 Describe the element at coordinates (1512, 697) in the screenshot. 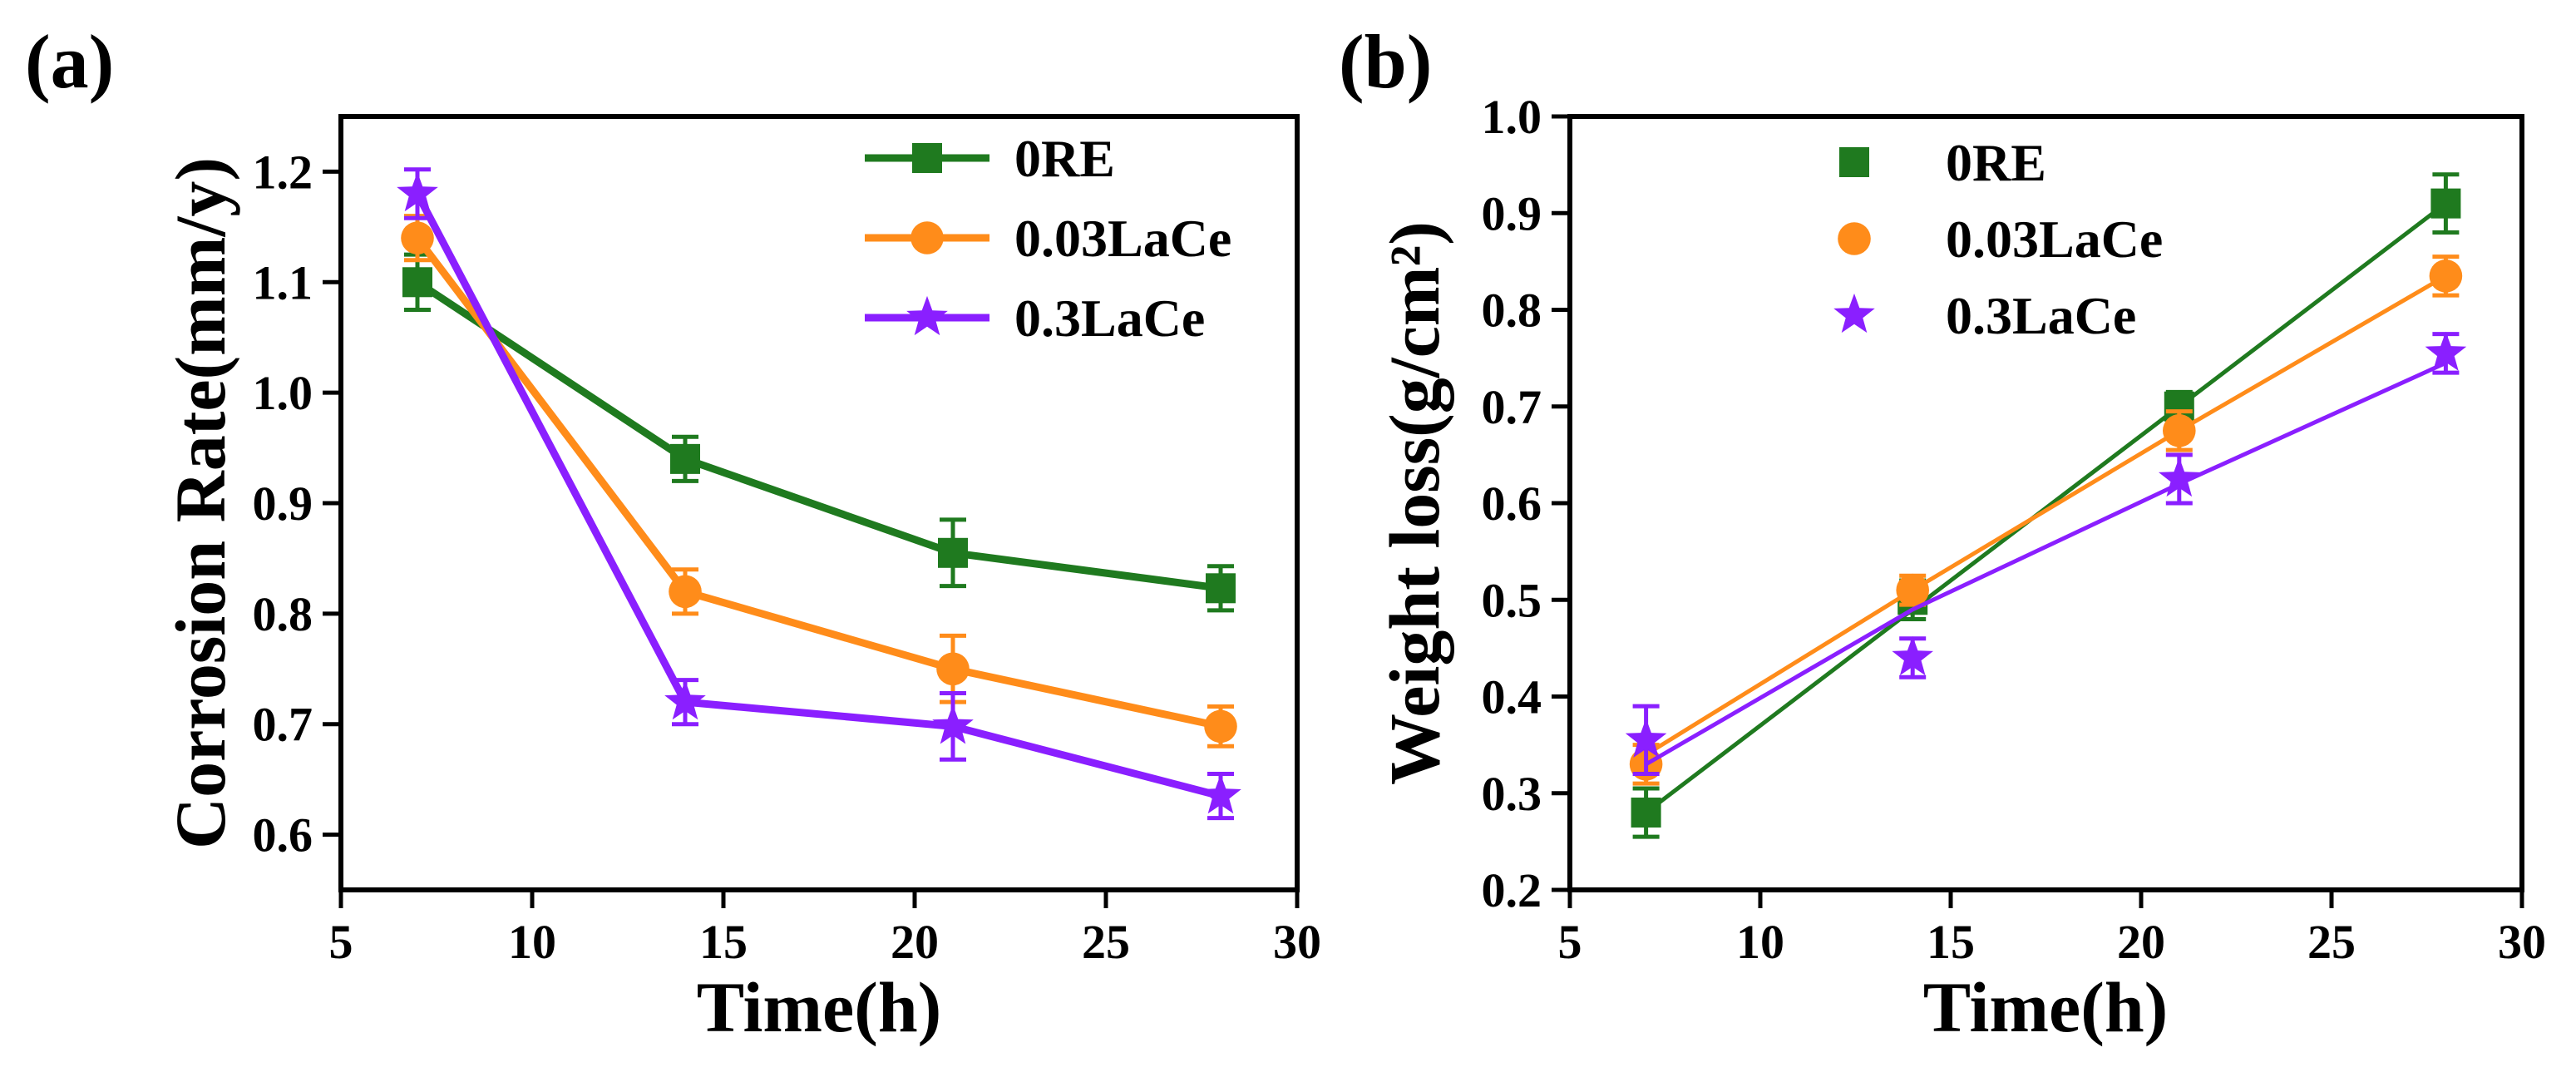

I see `y-tick-label: 0.4` at that location.